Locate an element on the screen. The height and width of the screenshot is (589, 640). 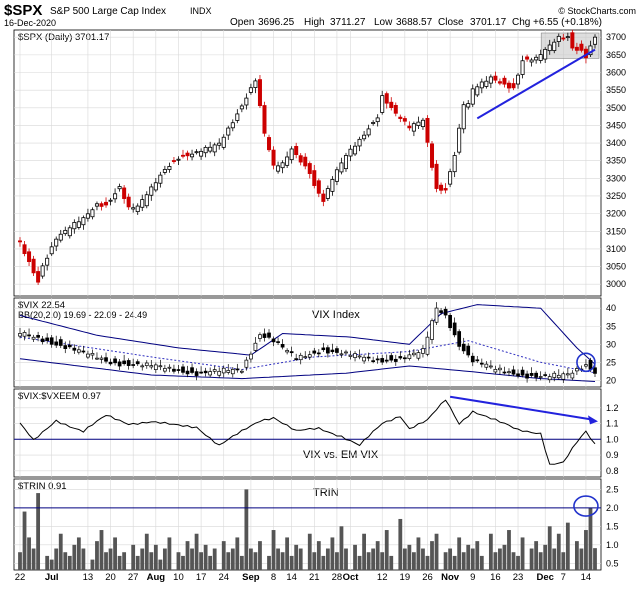
y-tick-label-price: 3650 is located at coordinates (616, 55).